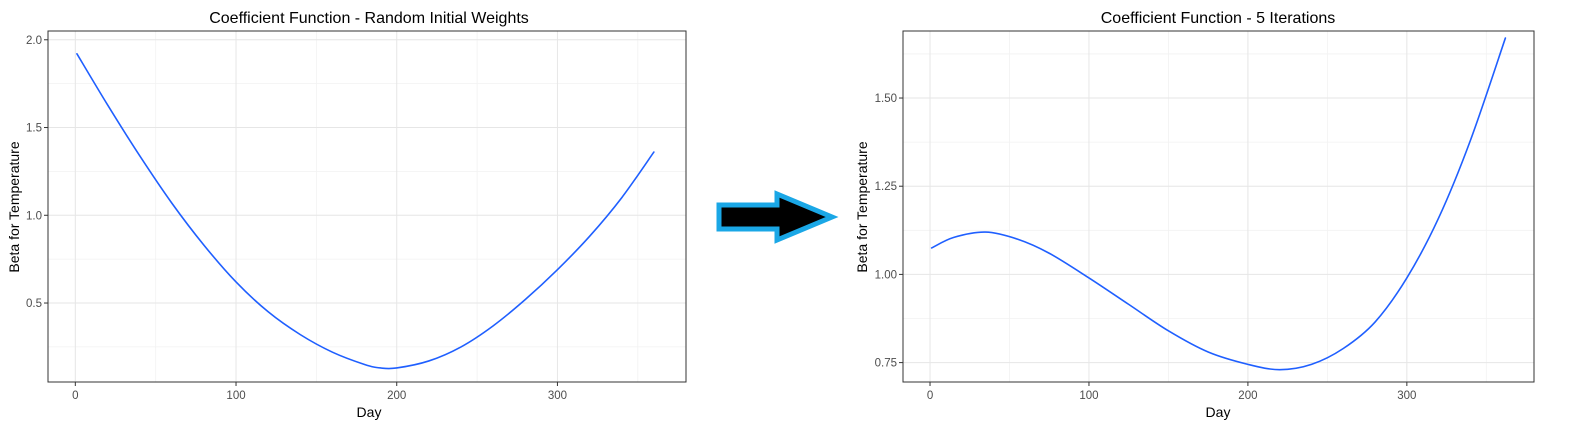 This screenshot has width=1582, height=443. Describe the element at coordinates (886, 99) in the screenshot. I see `y-tick-label: 1.50` at that location.